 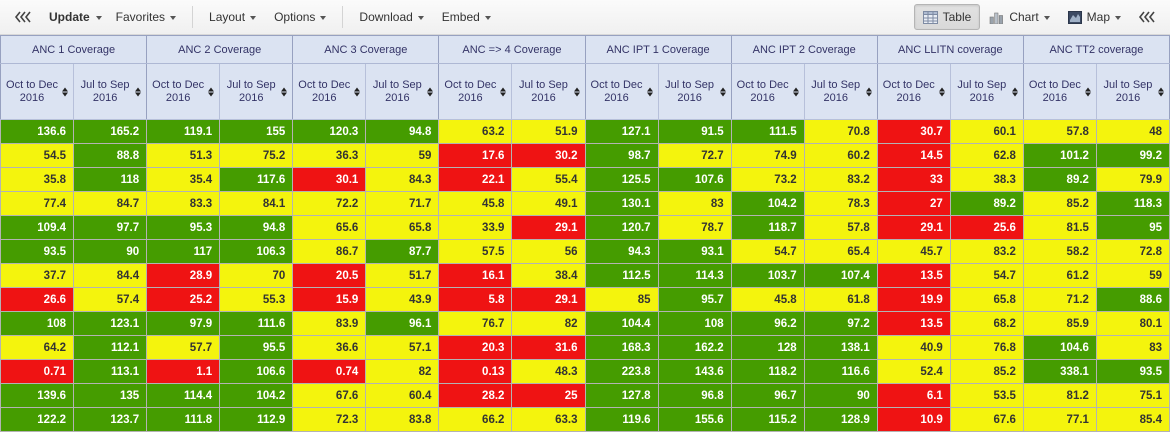 What do you see at coordinates (110, 419) in the screenshot?
I see `data-cell: 123.7` at bounding box center [110, 419].